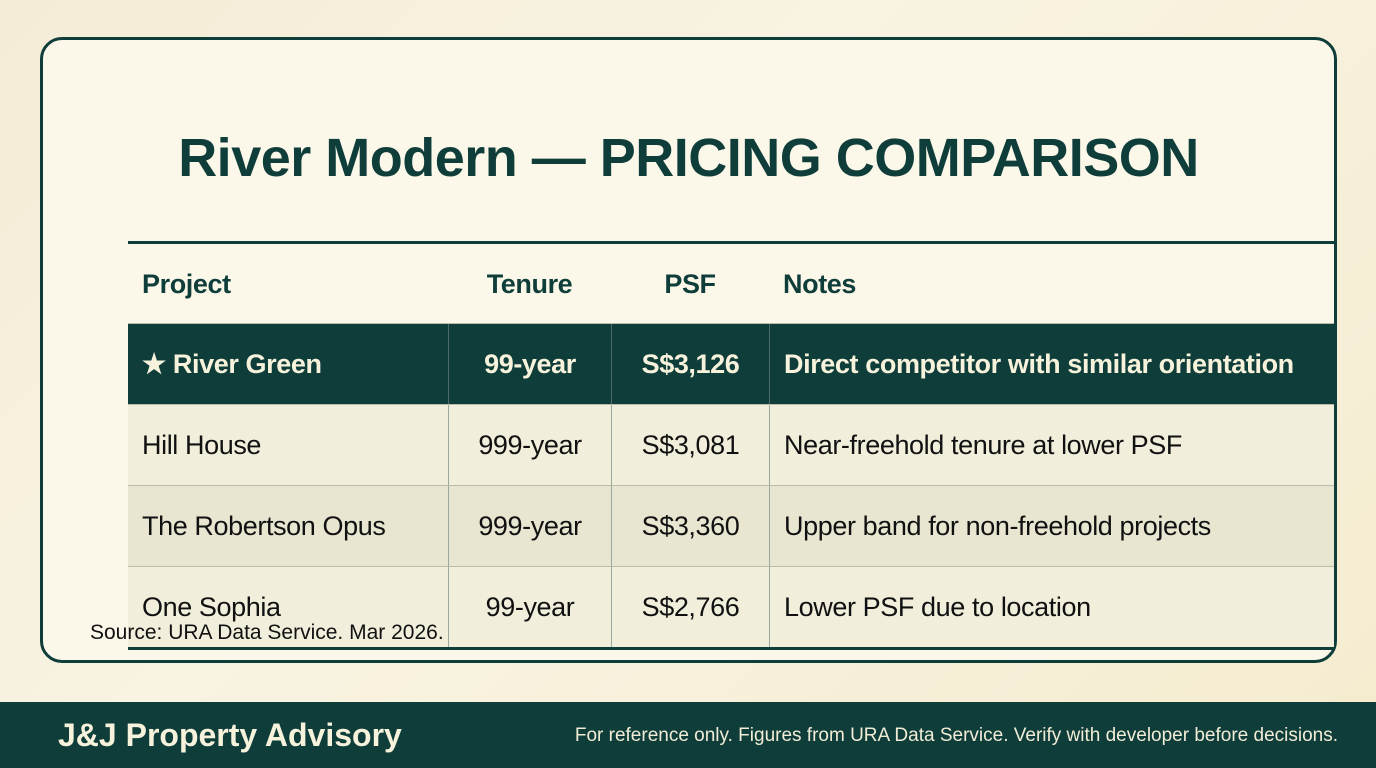 Image resolution: width=1376 pixels, height=768 pixels. I want to click on header-tenure: Tenure, so click(529, 283).